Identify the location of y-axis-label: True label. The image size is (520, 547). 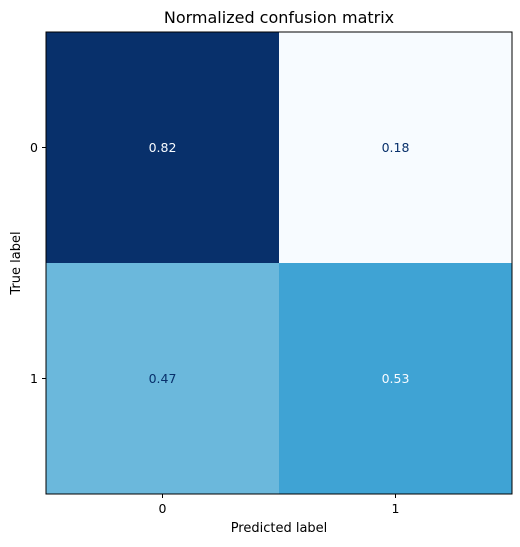
(16, 263).